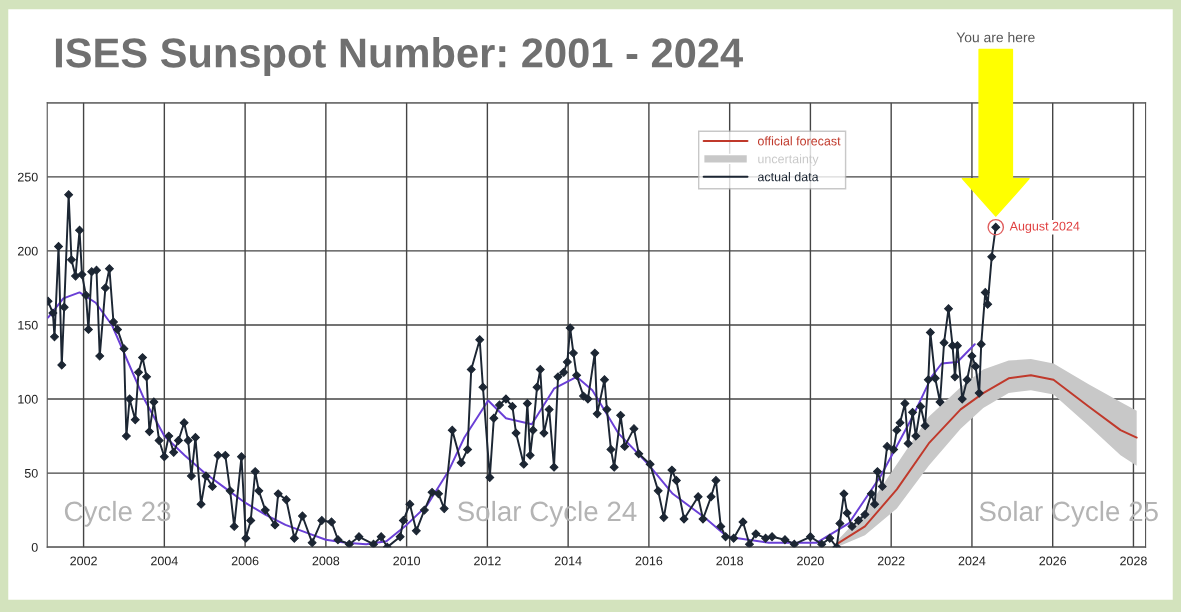 The height and width of the screenshot is (612, 1181). Describe the element at coordinates (83, 561) in the screenshot. I see `x-tick-label: 2002` at that location.